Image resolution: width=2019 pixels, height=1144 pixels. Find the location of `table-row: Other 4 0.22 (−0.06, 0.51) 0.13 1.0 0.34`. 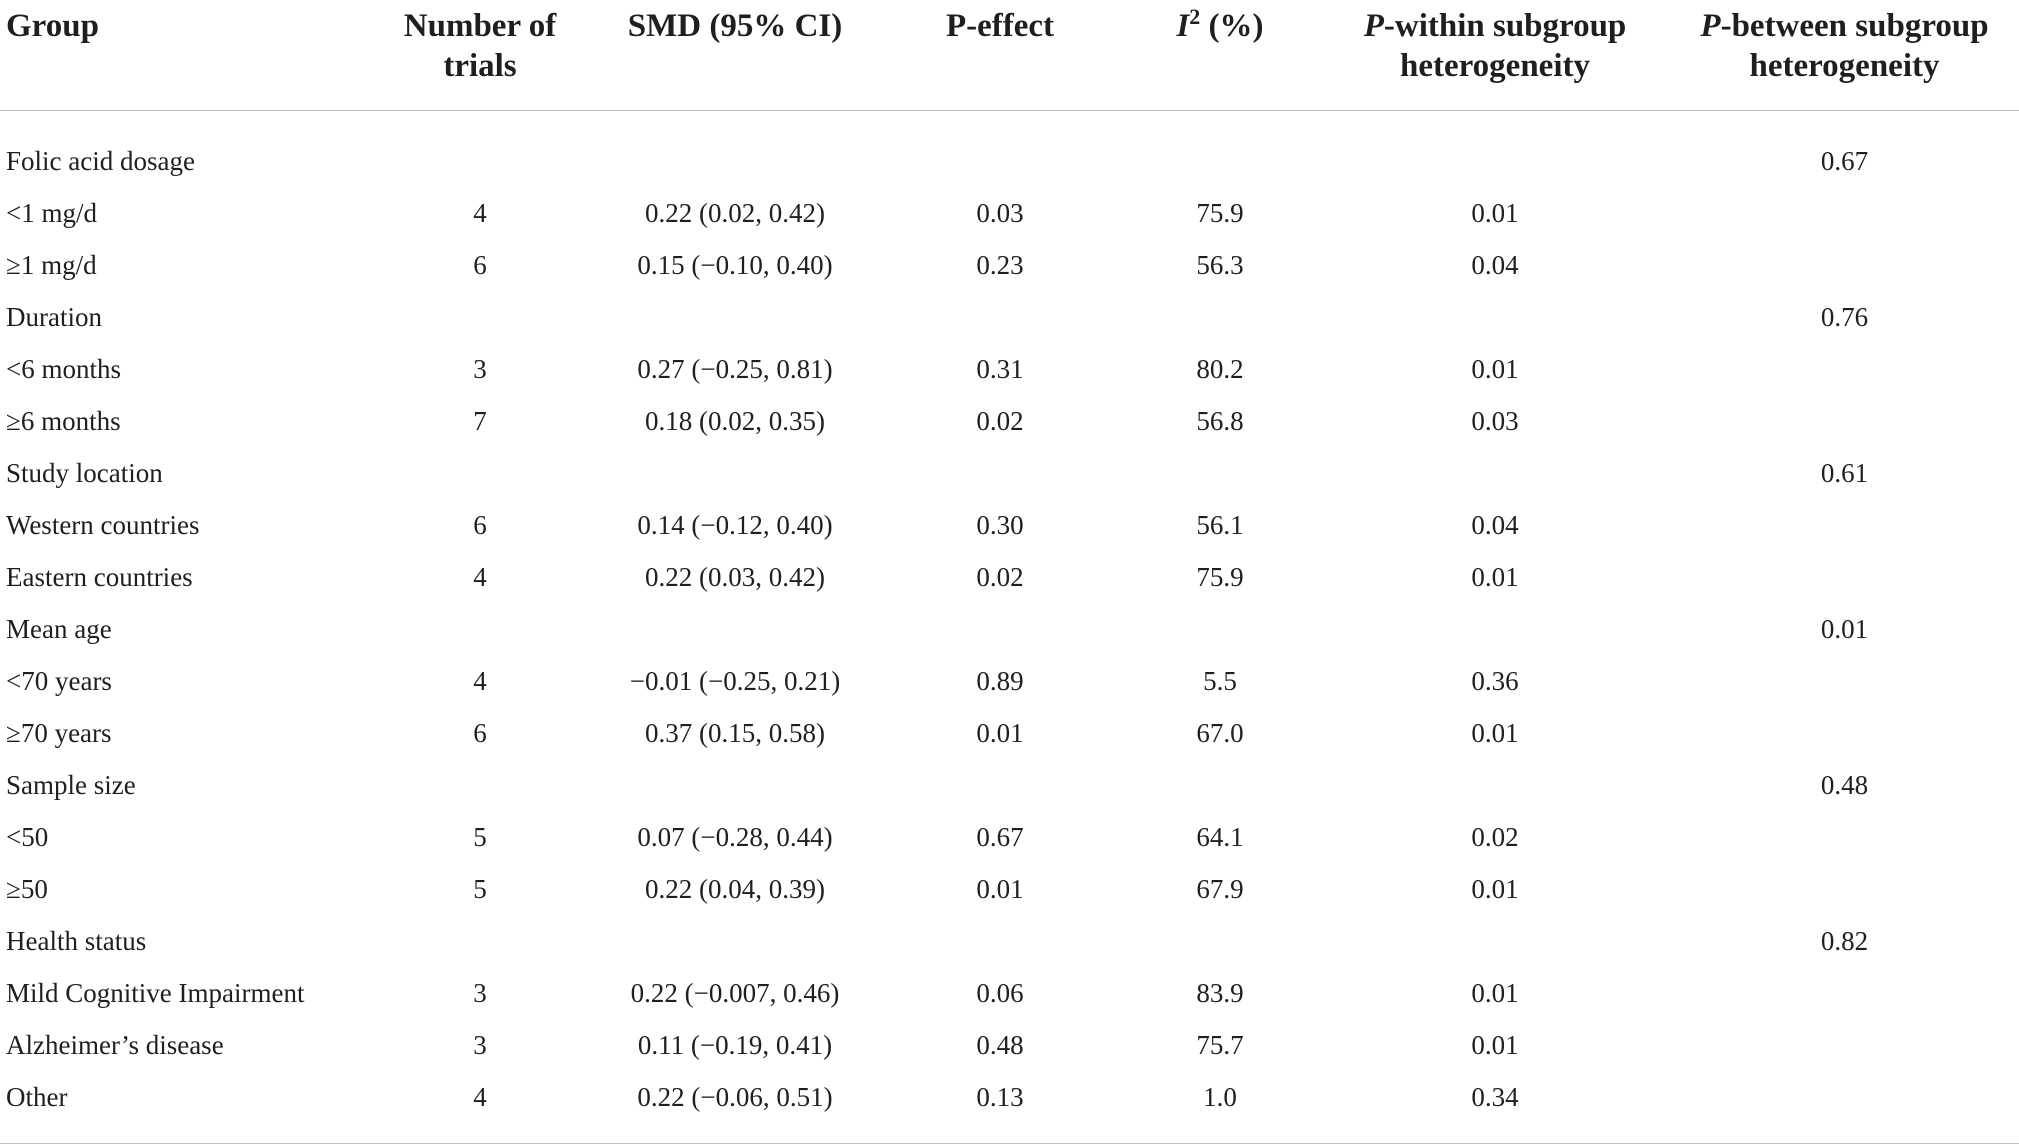

table-row: Other 4 0.22 (−0.06, 0.51) 0.13 1.0 0.34 is located at coordinates (1009, 1107).